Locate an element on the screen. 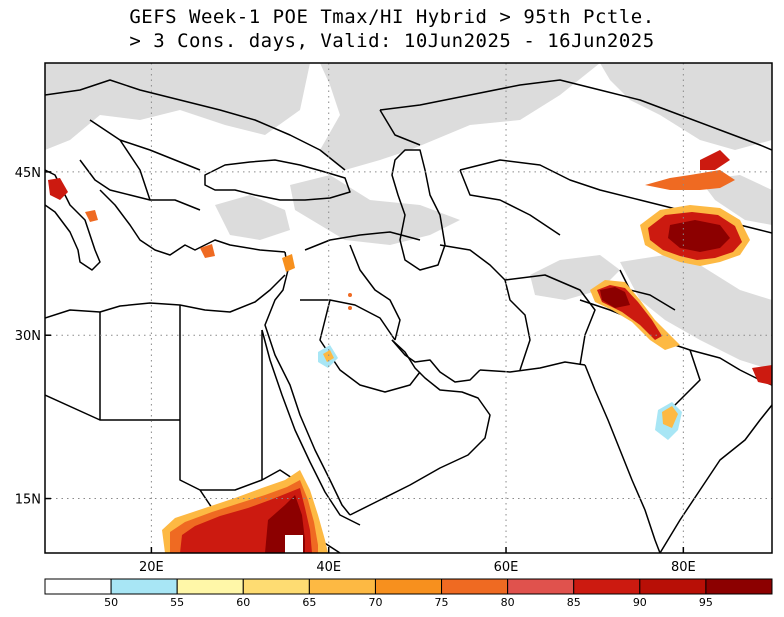  shade-bay-bengal is located at coordinates (762, 375).